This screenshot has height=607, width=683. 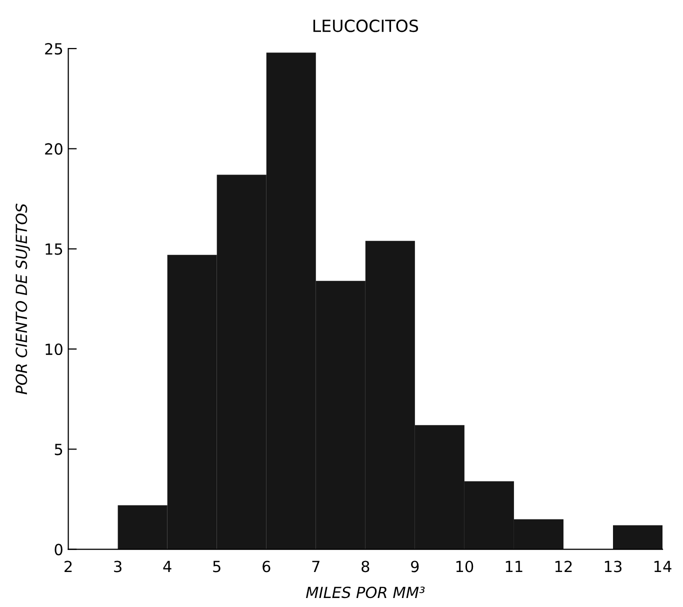 What do you see at coordinates (68, 566) in the screenshot?
I see `x-tick-label: 2` at bounding box center [68, 566].